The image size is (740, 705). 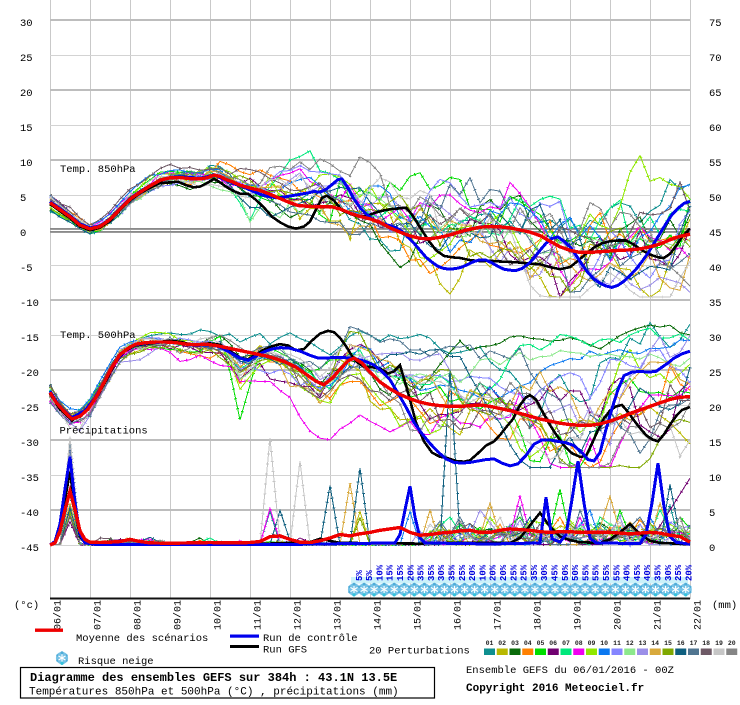 What do you see at coordinates (29, 479) in the screenshot?
I see `svg-text: -35` at bounding box center [29, 479].